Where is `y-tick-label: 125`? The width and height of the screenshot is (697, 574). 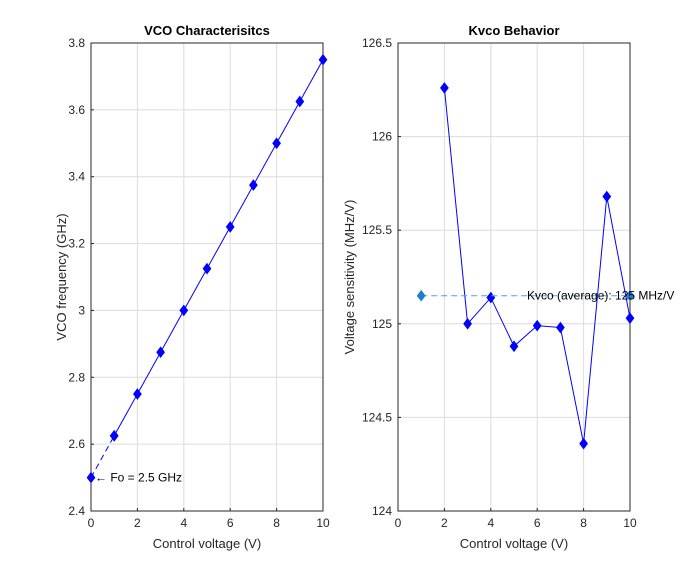
y-tick-label: 125 is located at coordinates (382, 324).